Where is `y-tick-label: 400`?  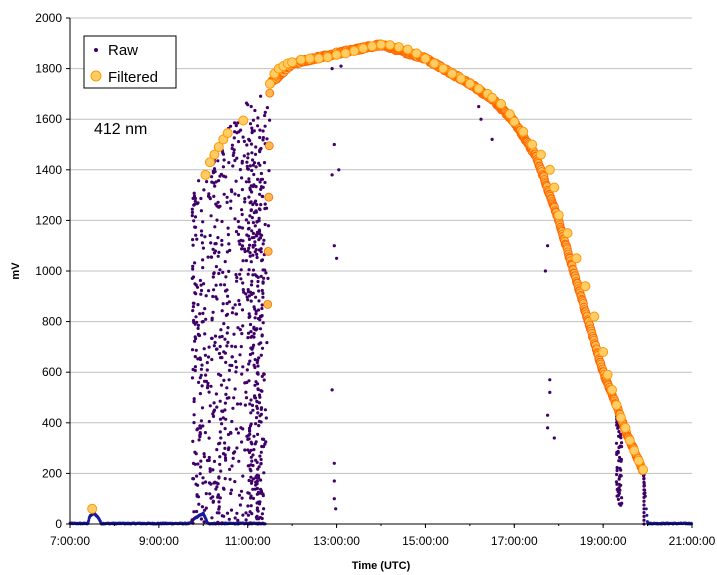 y-tick-label: 400 is located at coordinates (52, 423).